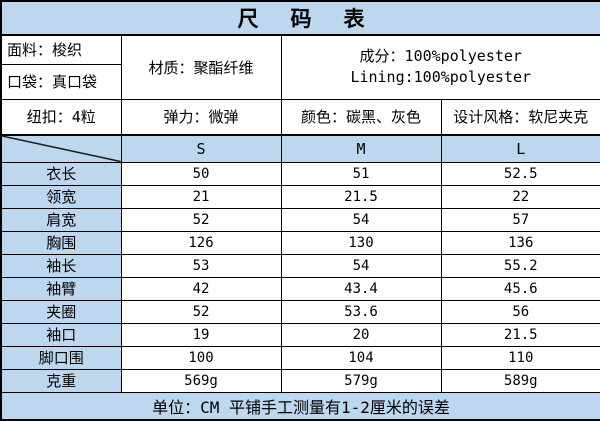  What do you see at coordinates (61, 380) in the screenshot?
I see `row-label: 克重` at bounding box center [61, 380].